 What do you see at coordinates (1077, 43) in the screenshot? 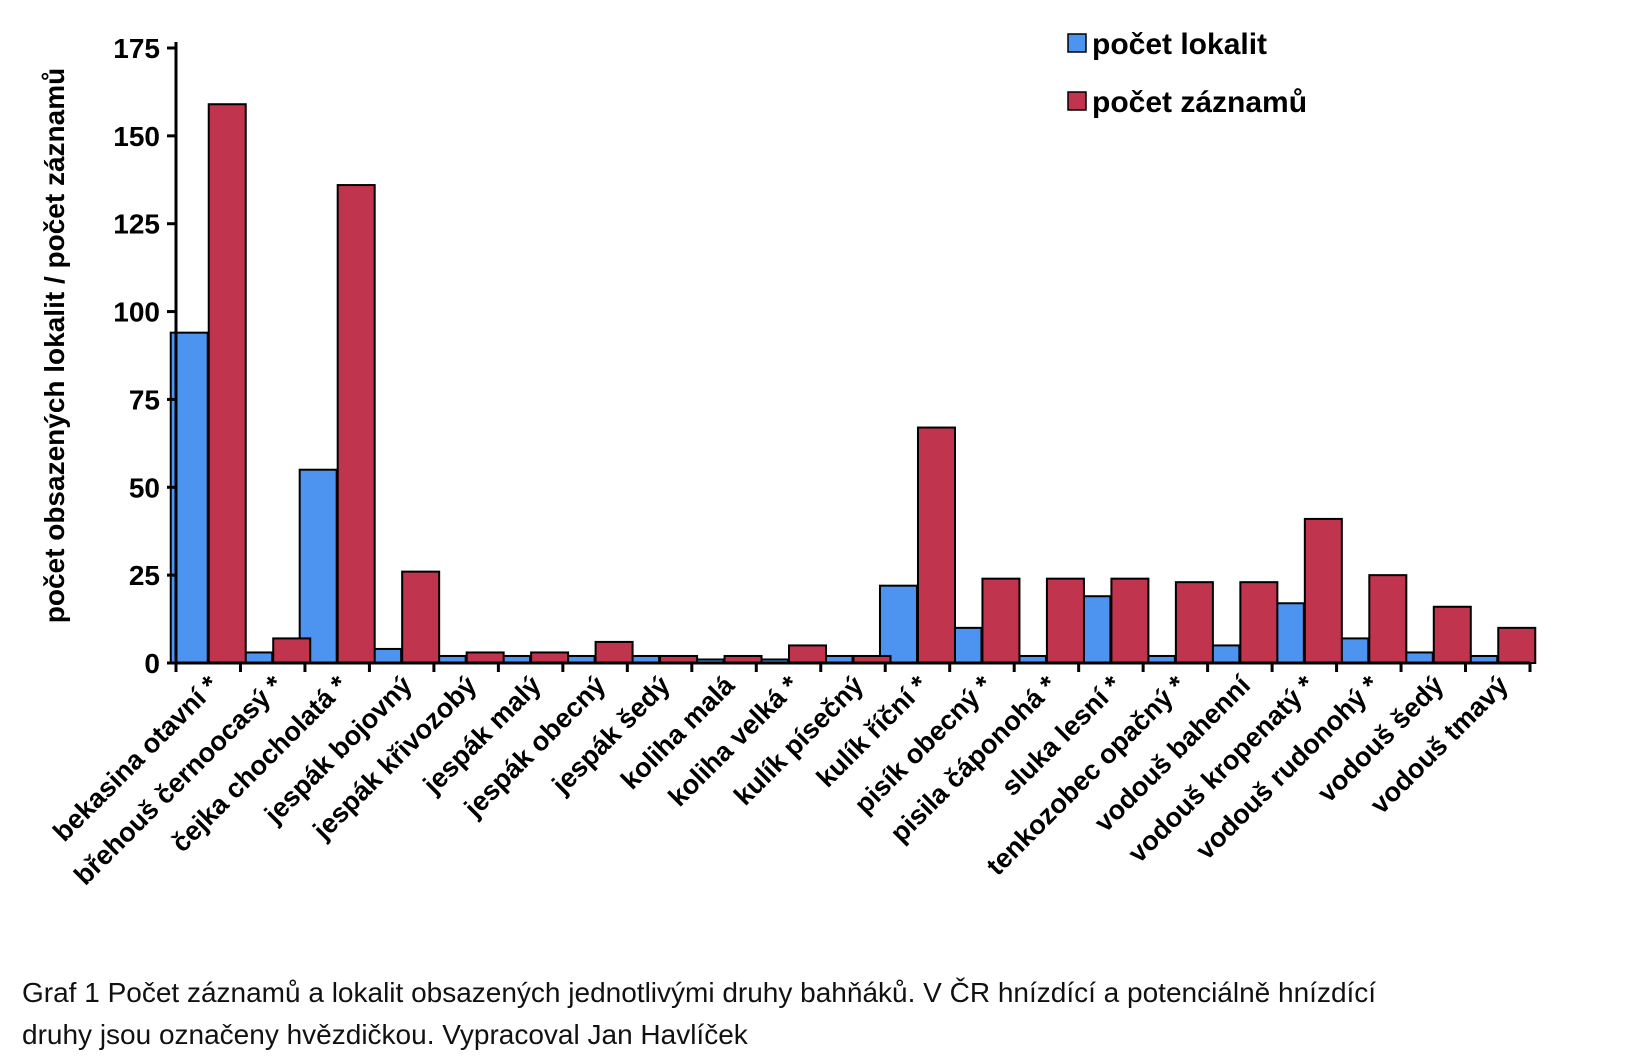
I see `legend-swatch-pocet-lokalit` at bounding box center [1077, 43].